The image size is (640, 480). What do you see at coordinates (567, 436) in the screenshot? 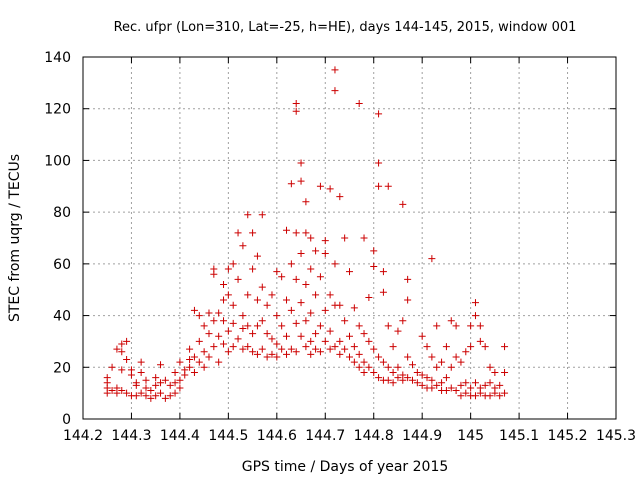
I see `x-tick-label: 145.2` at bounding box center [567, 436].